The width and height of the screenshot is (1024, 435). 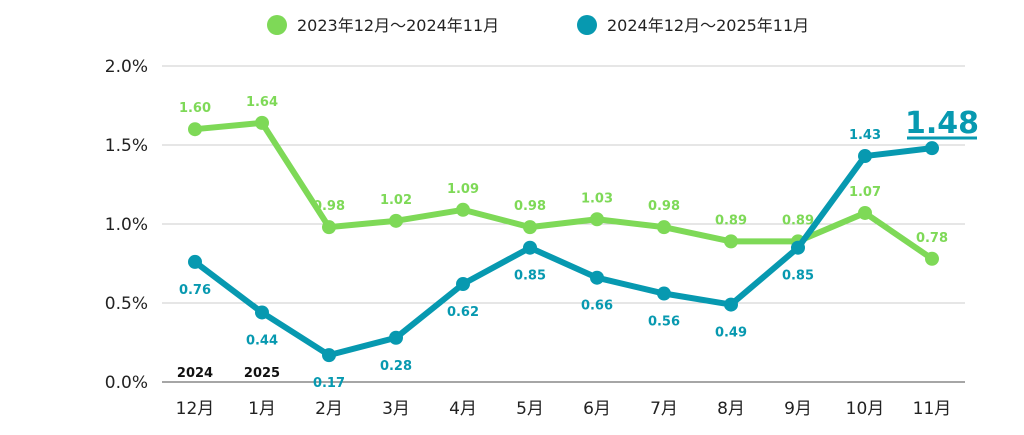 What do you see at coordinates (195, 290) in the screenshot?
I see `data-label: 0.76` at bounding box center [195, 290].